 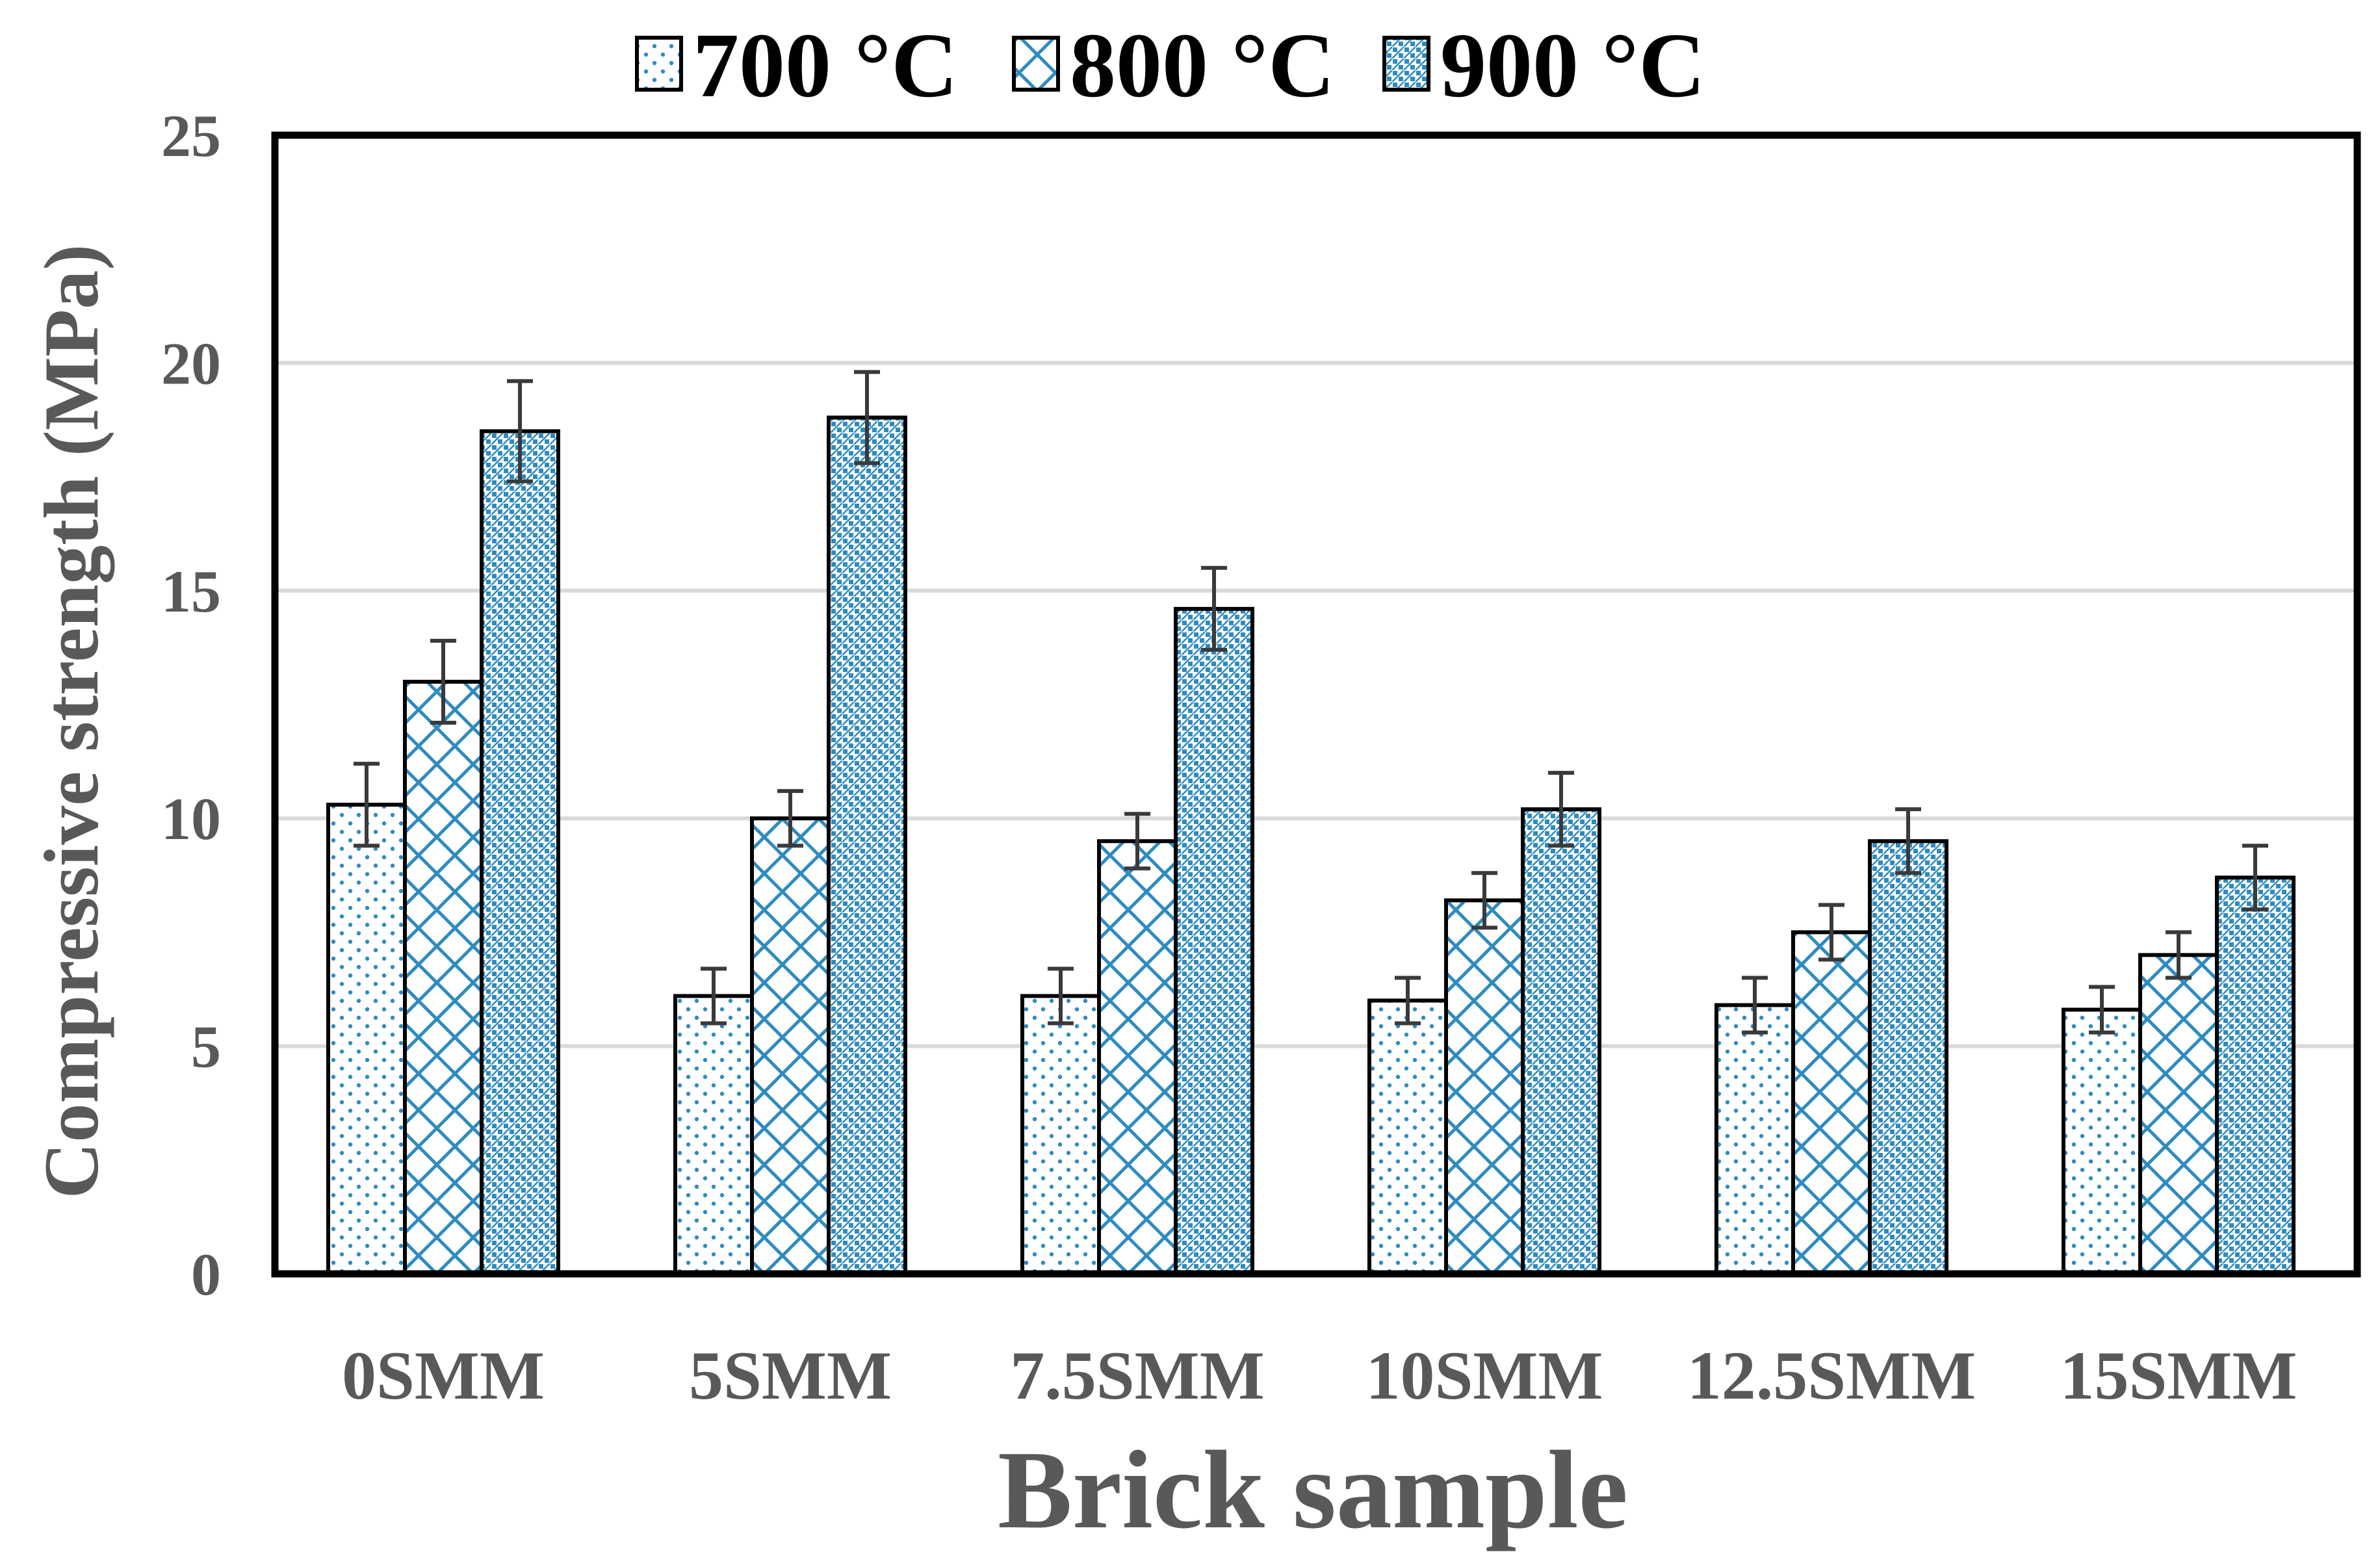 I want to click on bar-7.5SMM-700C, so click(x=1060, y=1135).